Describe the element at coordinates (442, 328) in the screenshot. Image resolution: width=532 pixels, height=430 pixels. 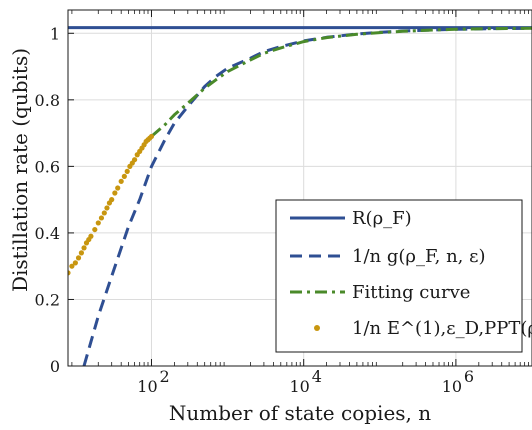
I see `legend-label-ppt-points: 1/n E^(1),ε_D,PPT(ρ_F^⊗n)` at that location.